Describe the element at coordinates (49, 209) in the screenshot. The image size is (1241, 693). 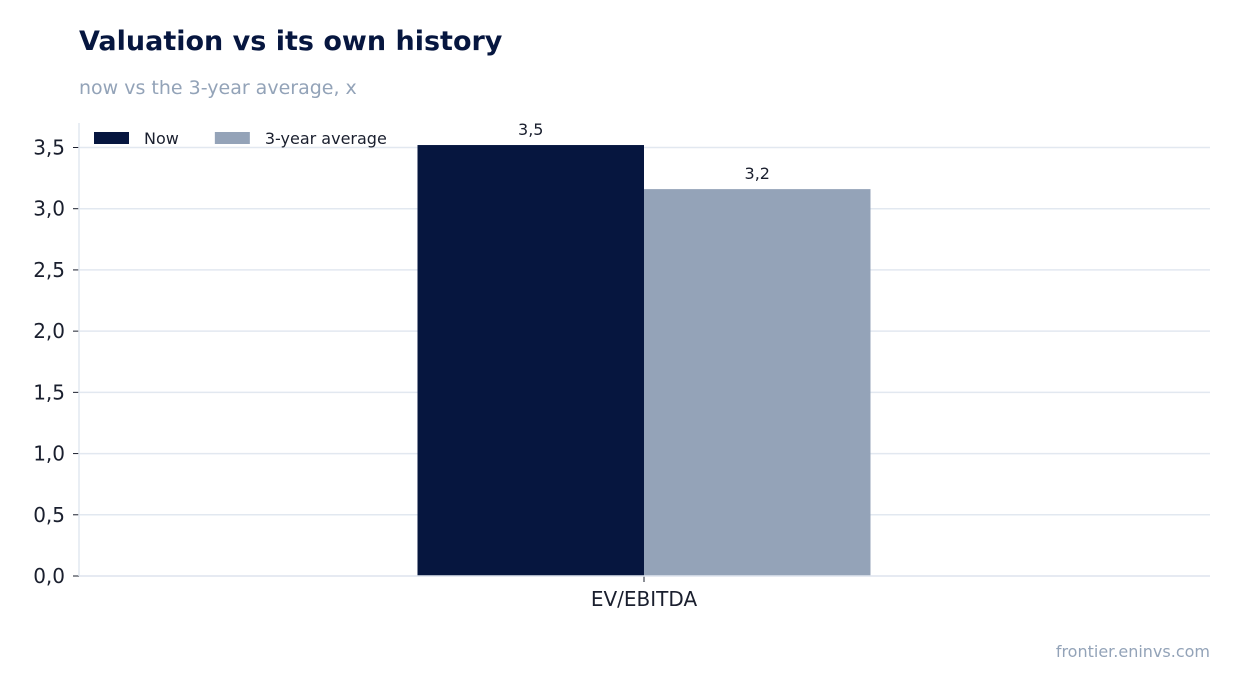
I see `y-tick-label: 3,0` at that location.